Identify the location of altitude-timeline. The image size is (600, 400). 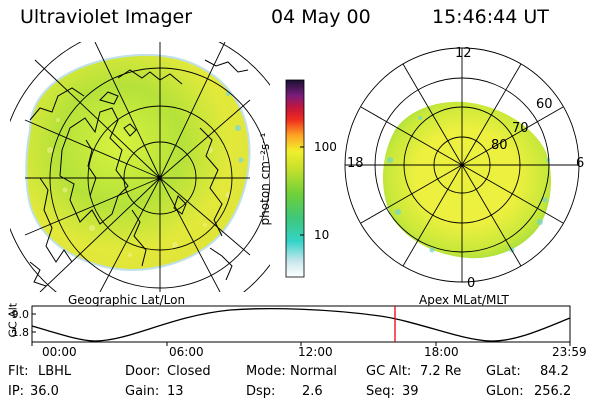
(301, 325).